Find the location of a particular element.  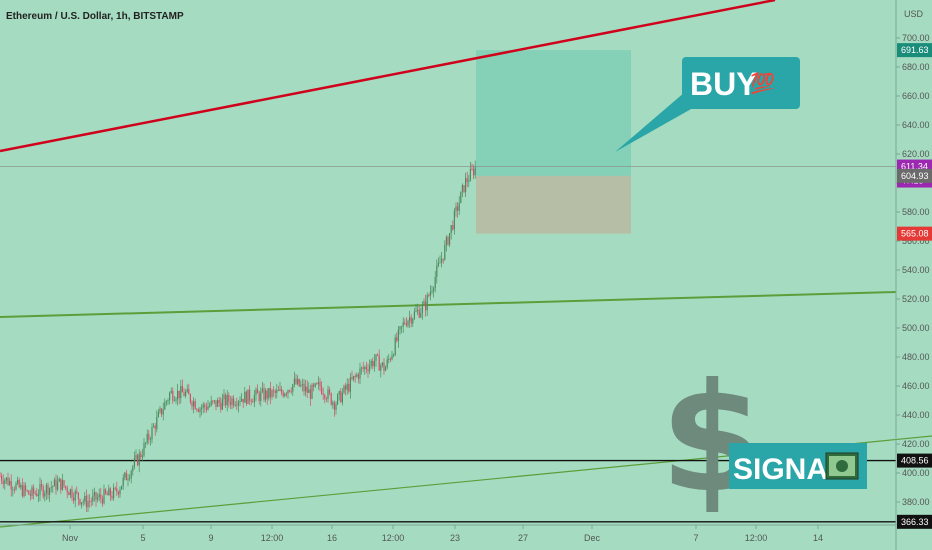

x-tick-label: Nov is located at coordinates (70, 538).